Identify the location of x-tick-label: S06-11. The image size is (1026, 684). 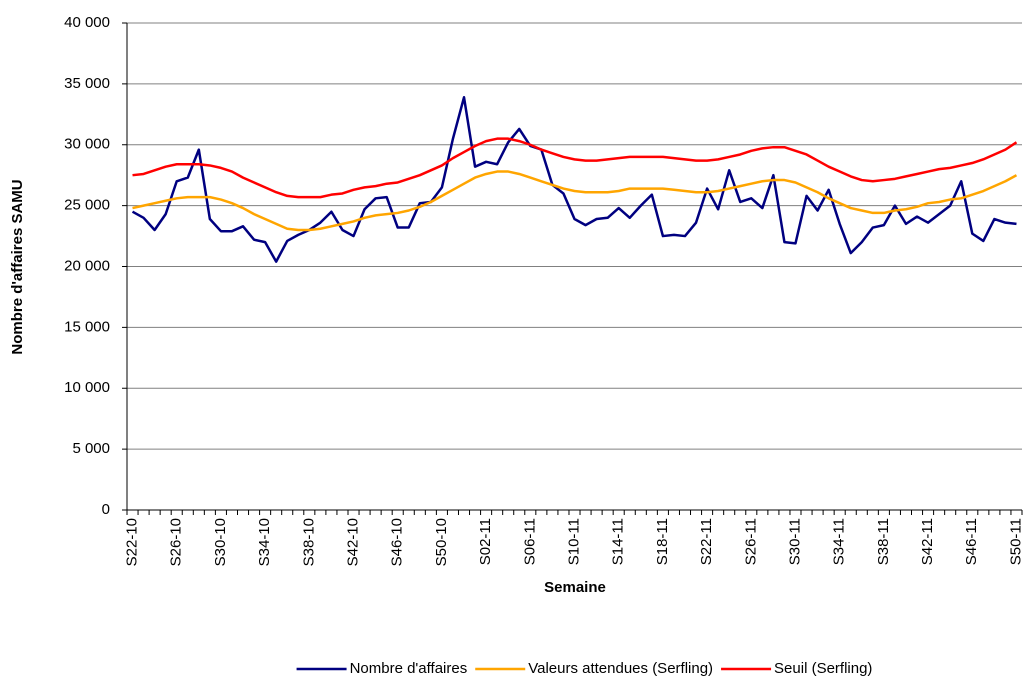
(529, 541).